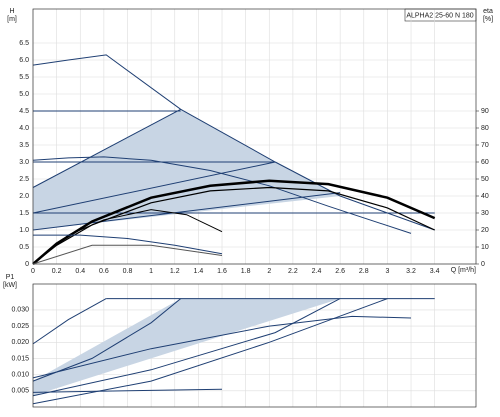 The image size is (500, 417). I want to click on y-tick-label: 6.0, so click(24, 60).